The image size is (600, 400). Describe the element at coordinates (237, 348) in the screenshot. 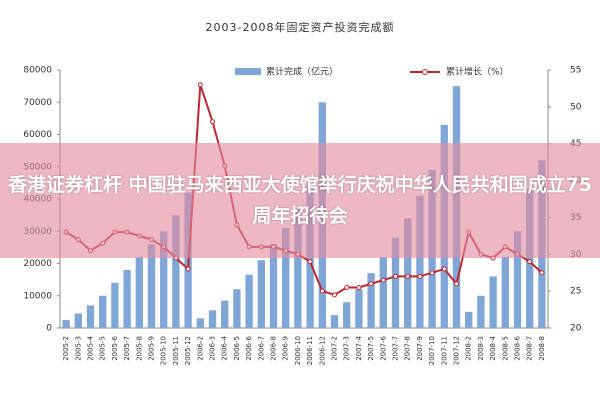

I see `x-tick-label: 2006-5` at that location.